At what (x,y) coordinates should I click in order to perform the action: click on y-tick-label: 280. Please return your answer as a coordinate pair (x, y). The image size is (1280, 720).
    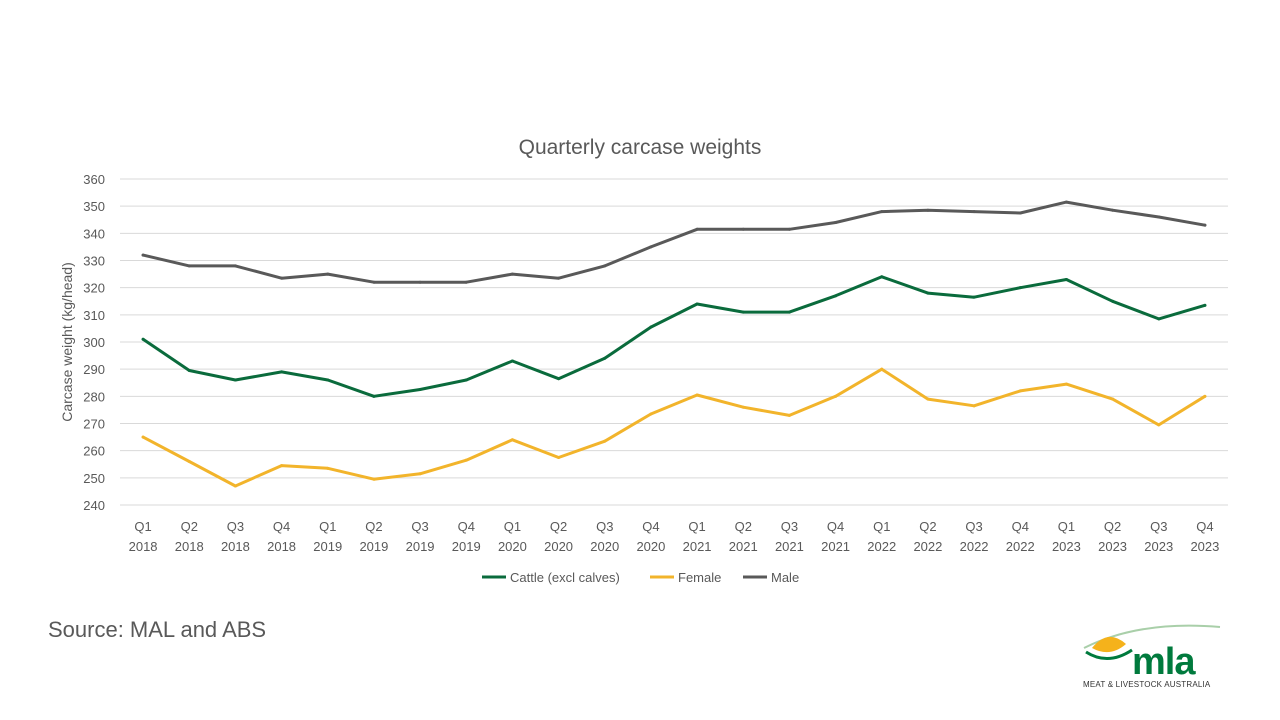
    Looking at the image, I should click on (94, 396).